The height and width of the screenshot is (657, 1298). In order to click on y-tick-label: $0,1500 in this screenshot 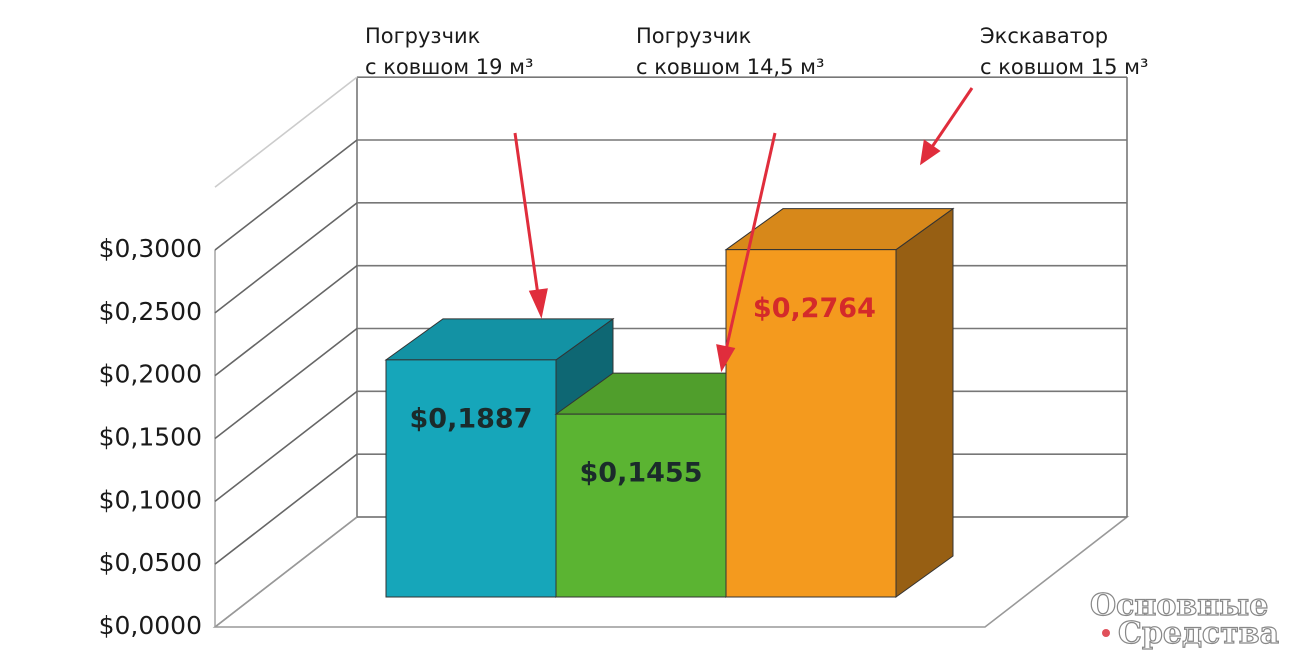, I will do `click(150, 437)`.